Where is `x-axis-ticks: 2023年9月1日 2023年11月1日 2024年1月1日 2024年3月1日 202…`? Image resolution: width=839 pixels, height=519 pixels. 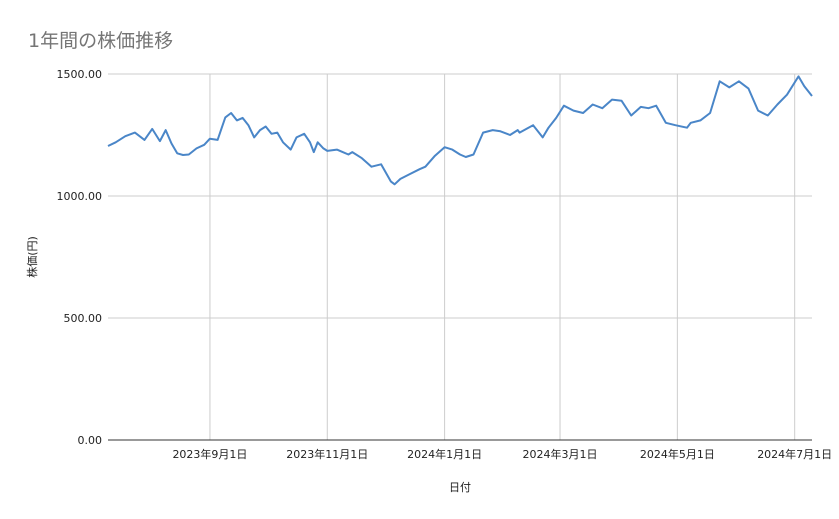 x-axis-ticks: 2023年9月1日 2023年11月1日 2024年1月1日 2024年3月1日 202… is located at coordinates (502, 454).